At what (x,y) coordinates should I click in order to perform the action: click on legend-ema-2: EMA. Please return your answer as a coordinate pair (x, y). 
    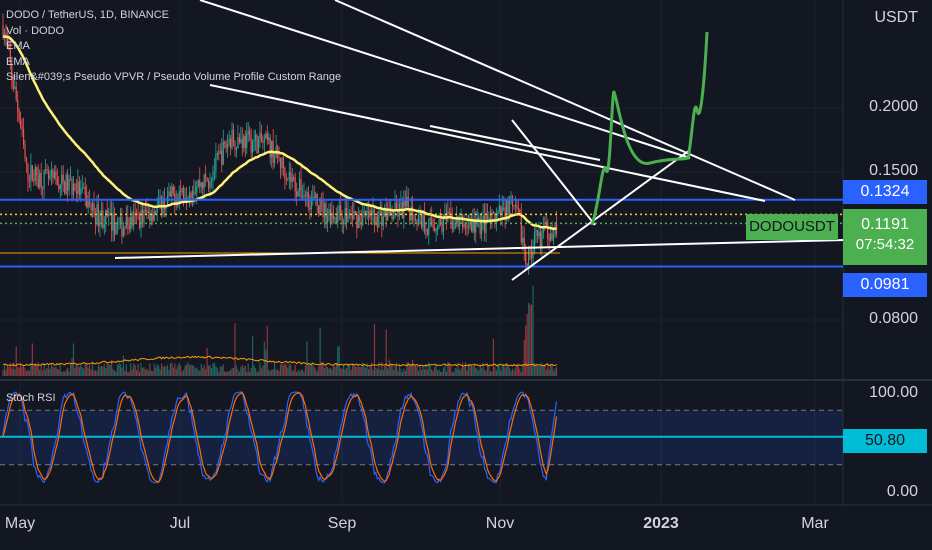
    Looking at the image, I should click on (18, 61).